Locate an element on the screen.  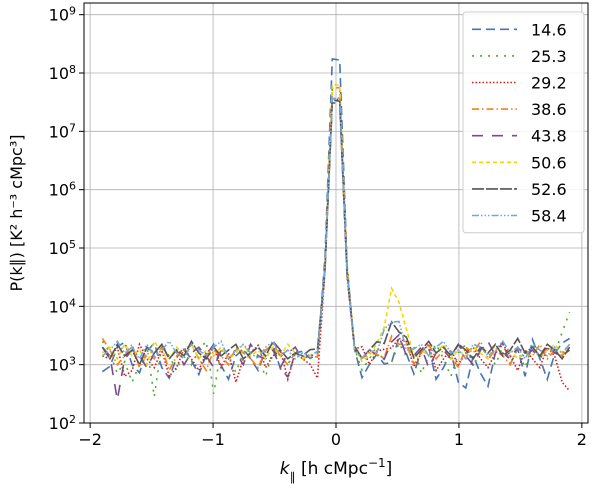
y-axis: 10² 10³ 10⁴ 10⁵ 10⁶ 10⁷ 10⁸ 10⁹ is located at coordinates (66, 218).